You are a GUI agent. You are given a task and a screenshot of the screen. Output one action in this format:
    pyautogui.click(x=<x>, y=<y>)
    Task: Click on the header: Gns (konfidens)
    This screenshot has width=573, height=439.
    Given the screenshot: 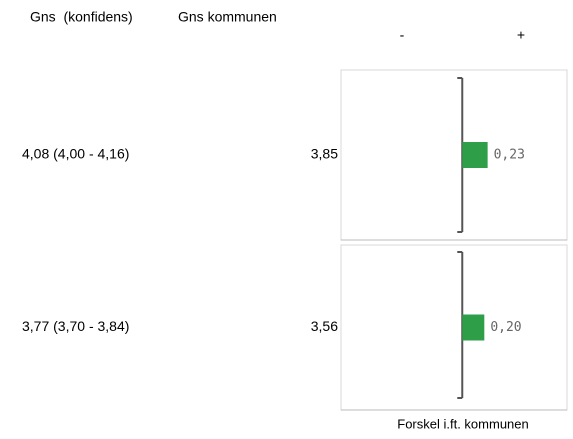 What is the action you would take?
    pyautogui.click(x=81, y=17)
    